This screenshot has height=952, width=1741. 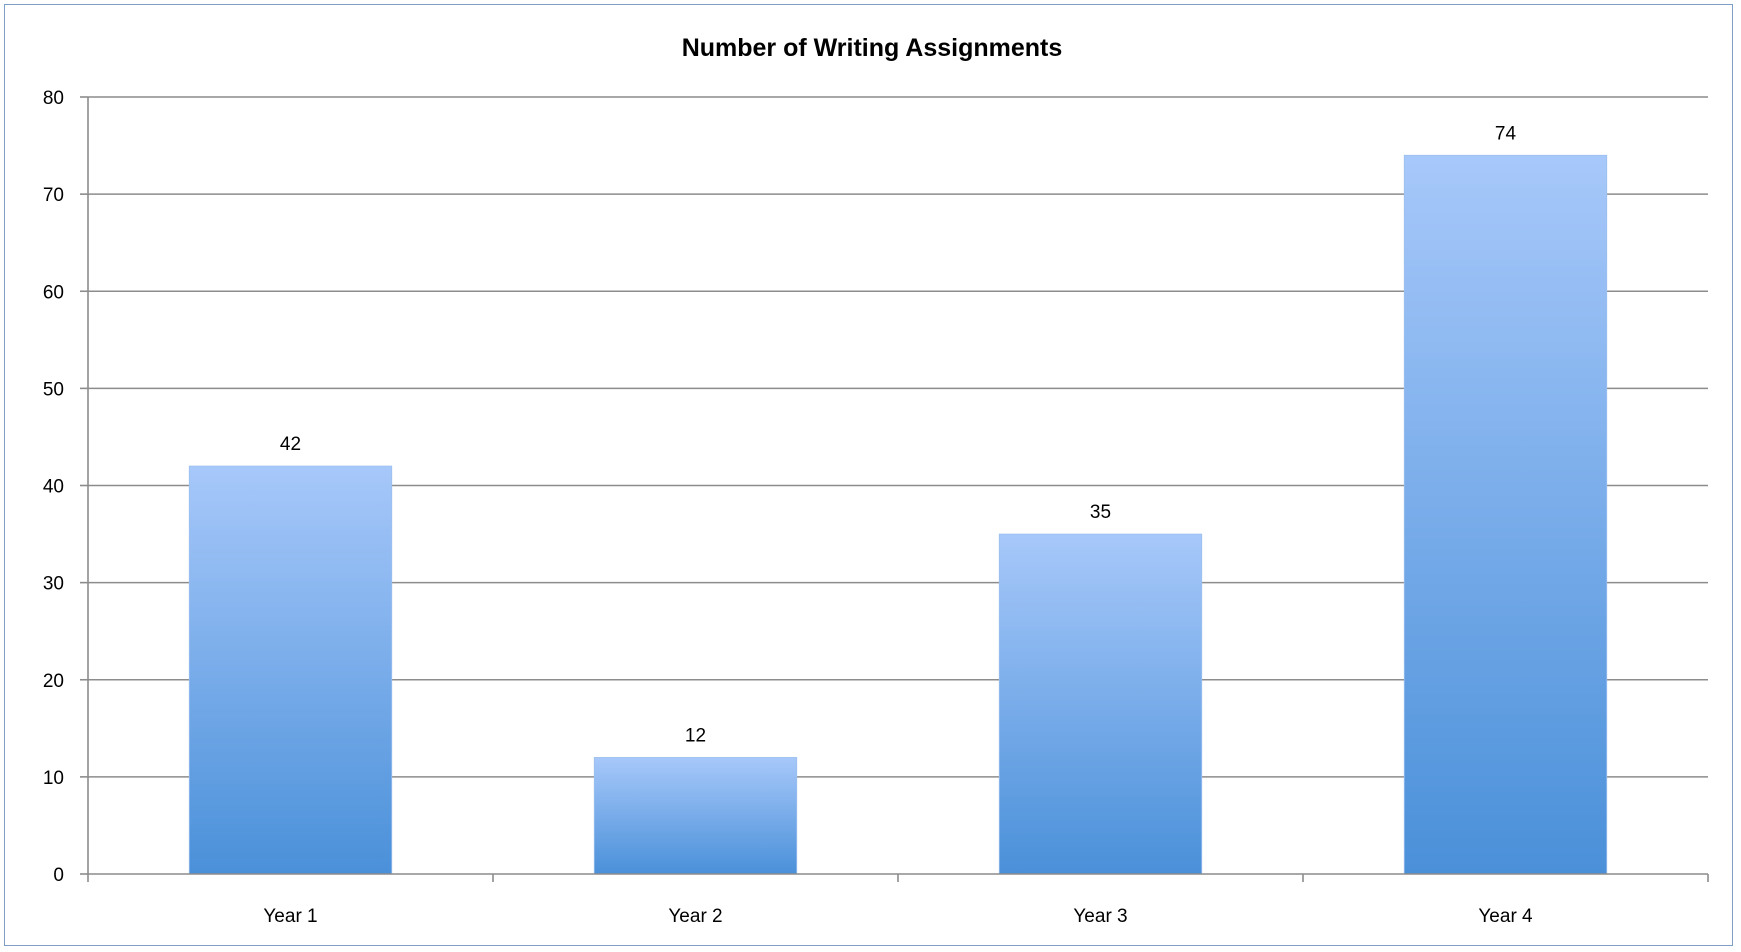 What do you see at coordinates (53, 487) in the screenshot?
I see `y-tick-label: 40` at bounding box center [53, 487].